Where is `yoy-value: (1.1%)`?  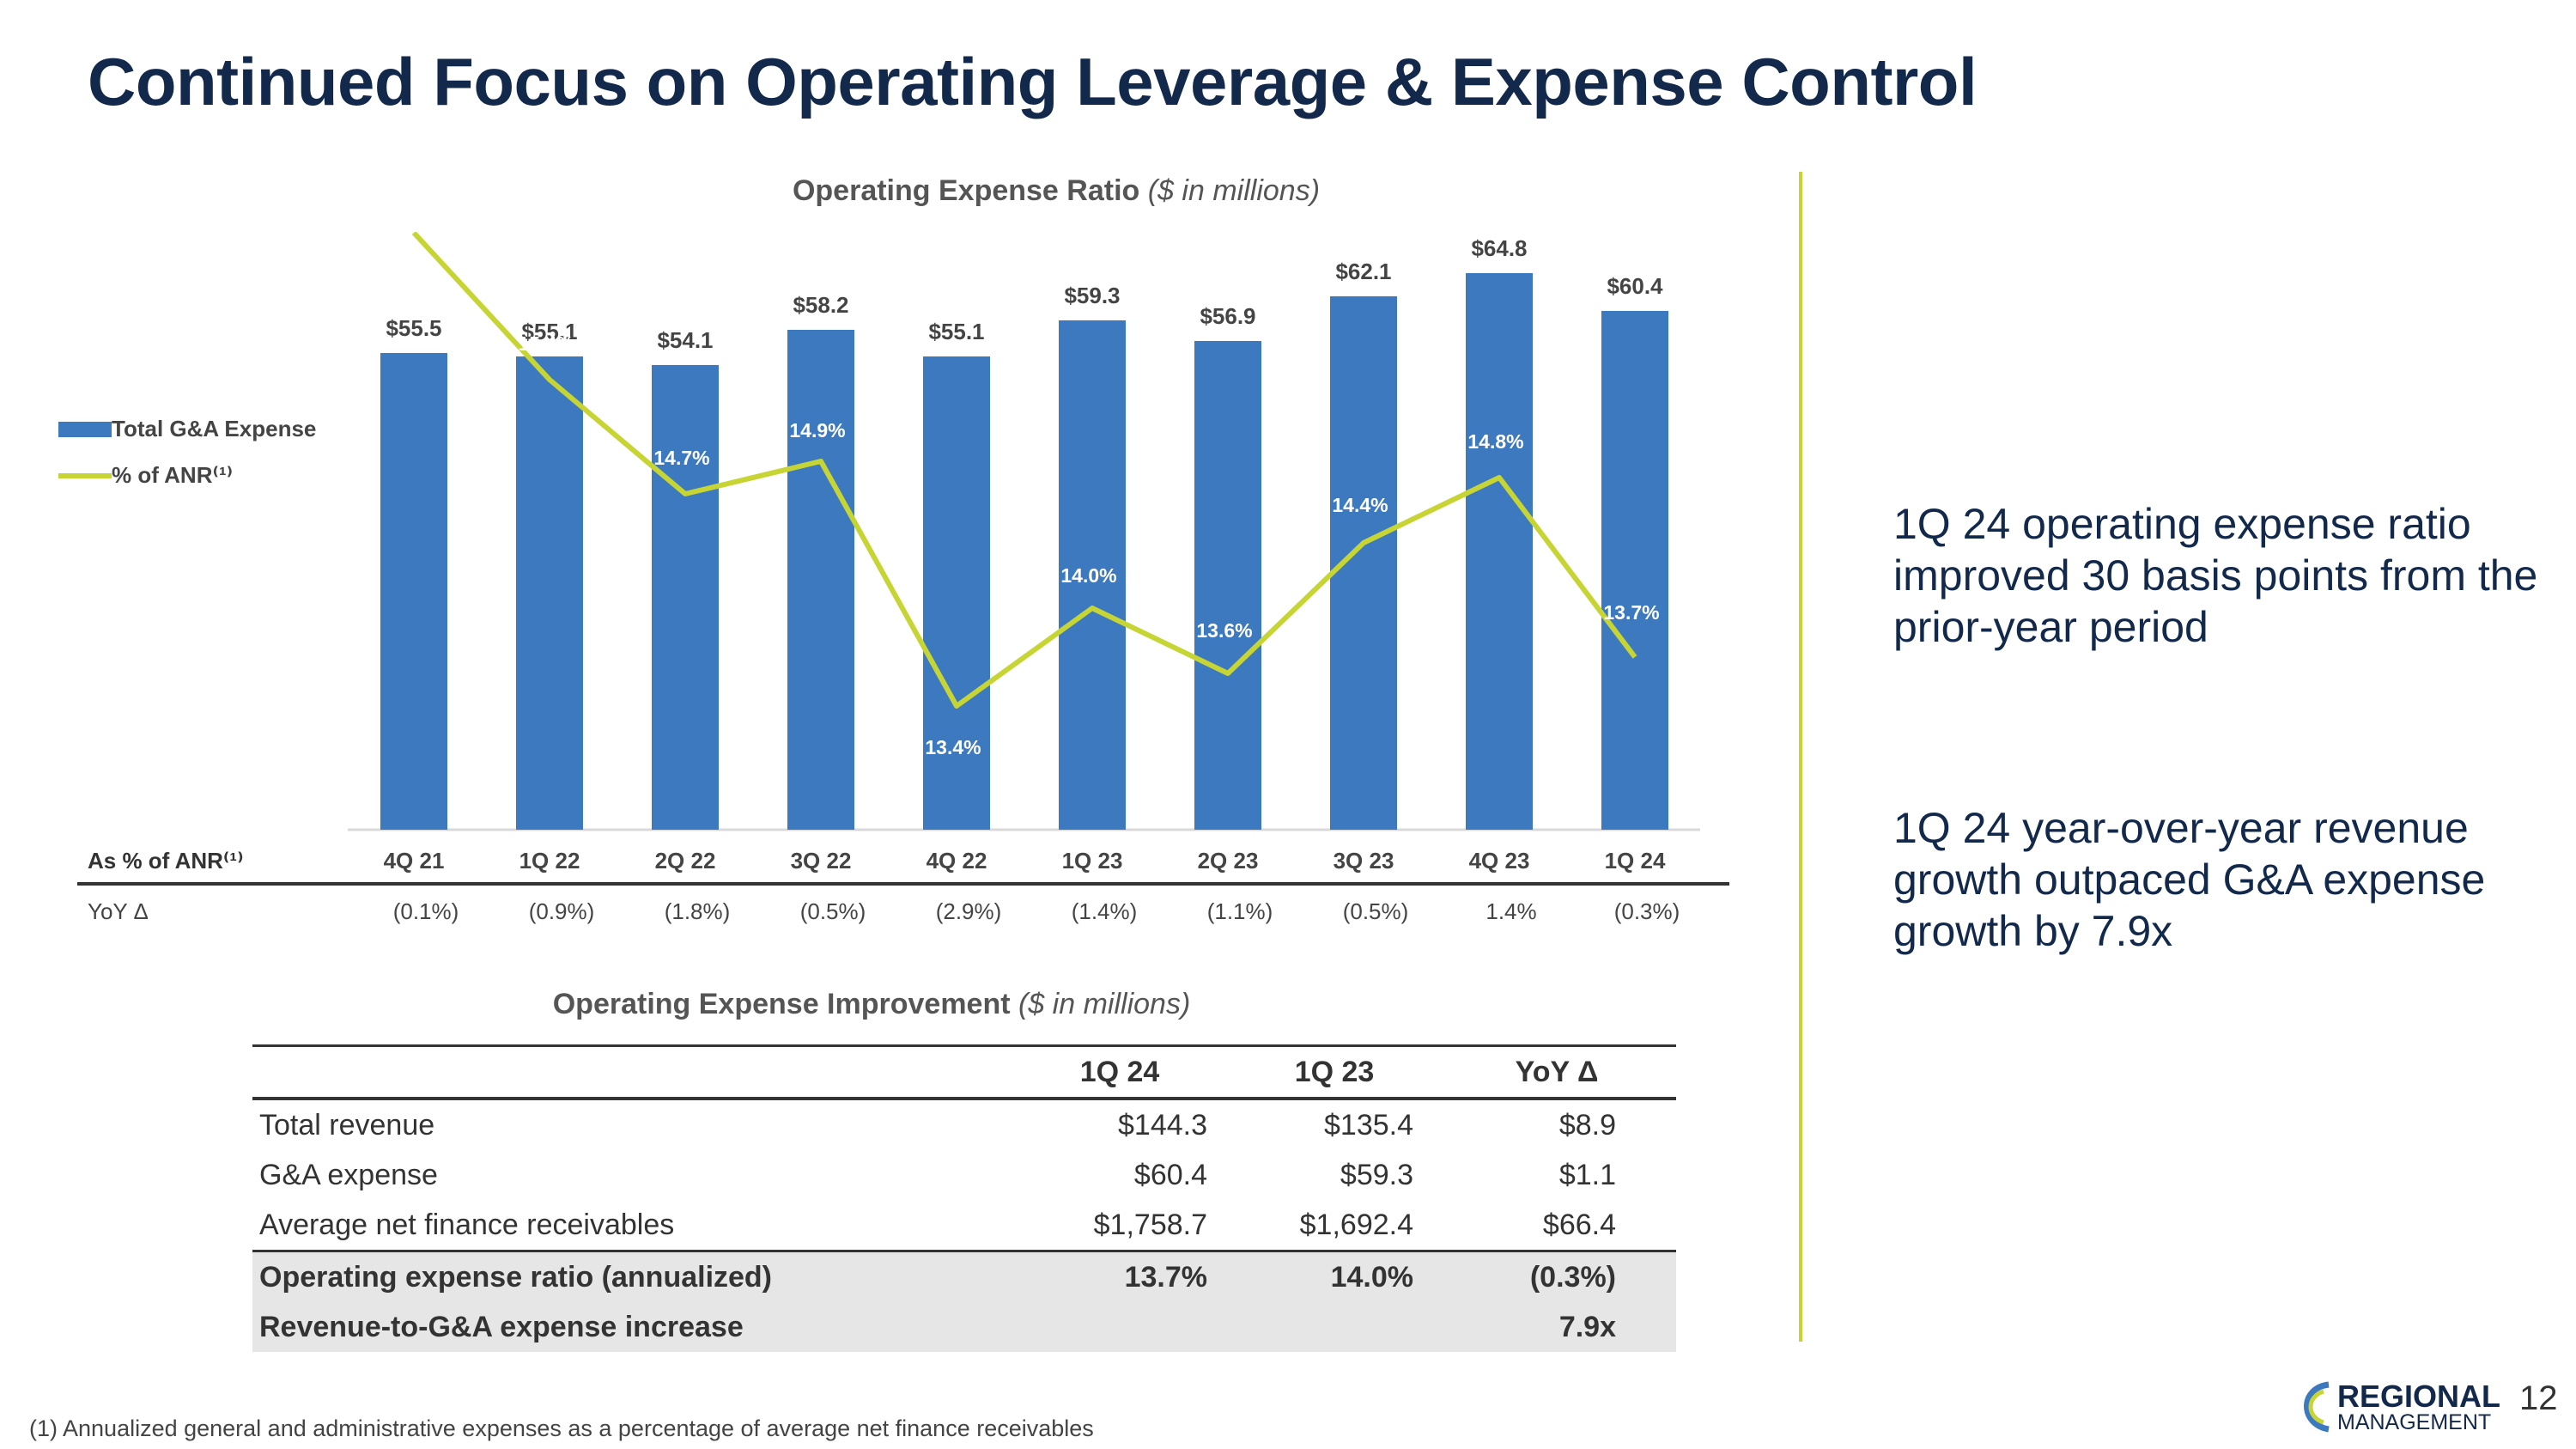
yoy-value: (1.1%) is located at coordinates (1239, 911).